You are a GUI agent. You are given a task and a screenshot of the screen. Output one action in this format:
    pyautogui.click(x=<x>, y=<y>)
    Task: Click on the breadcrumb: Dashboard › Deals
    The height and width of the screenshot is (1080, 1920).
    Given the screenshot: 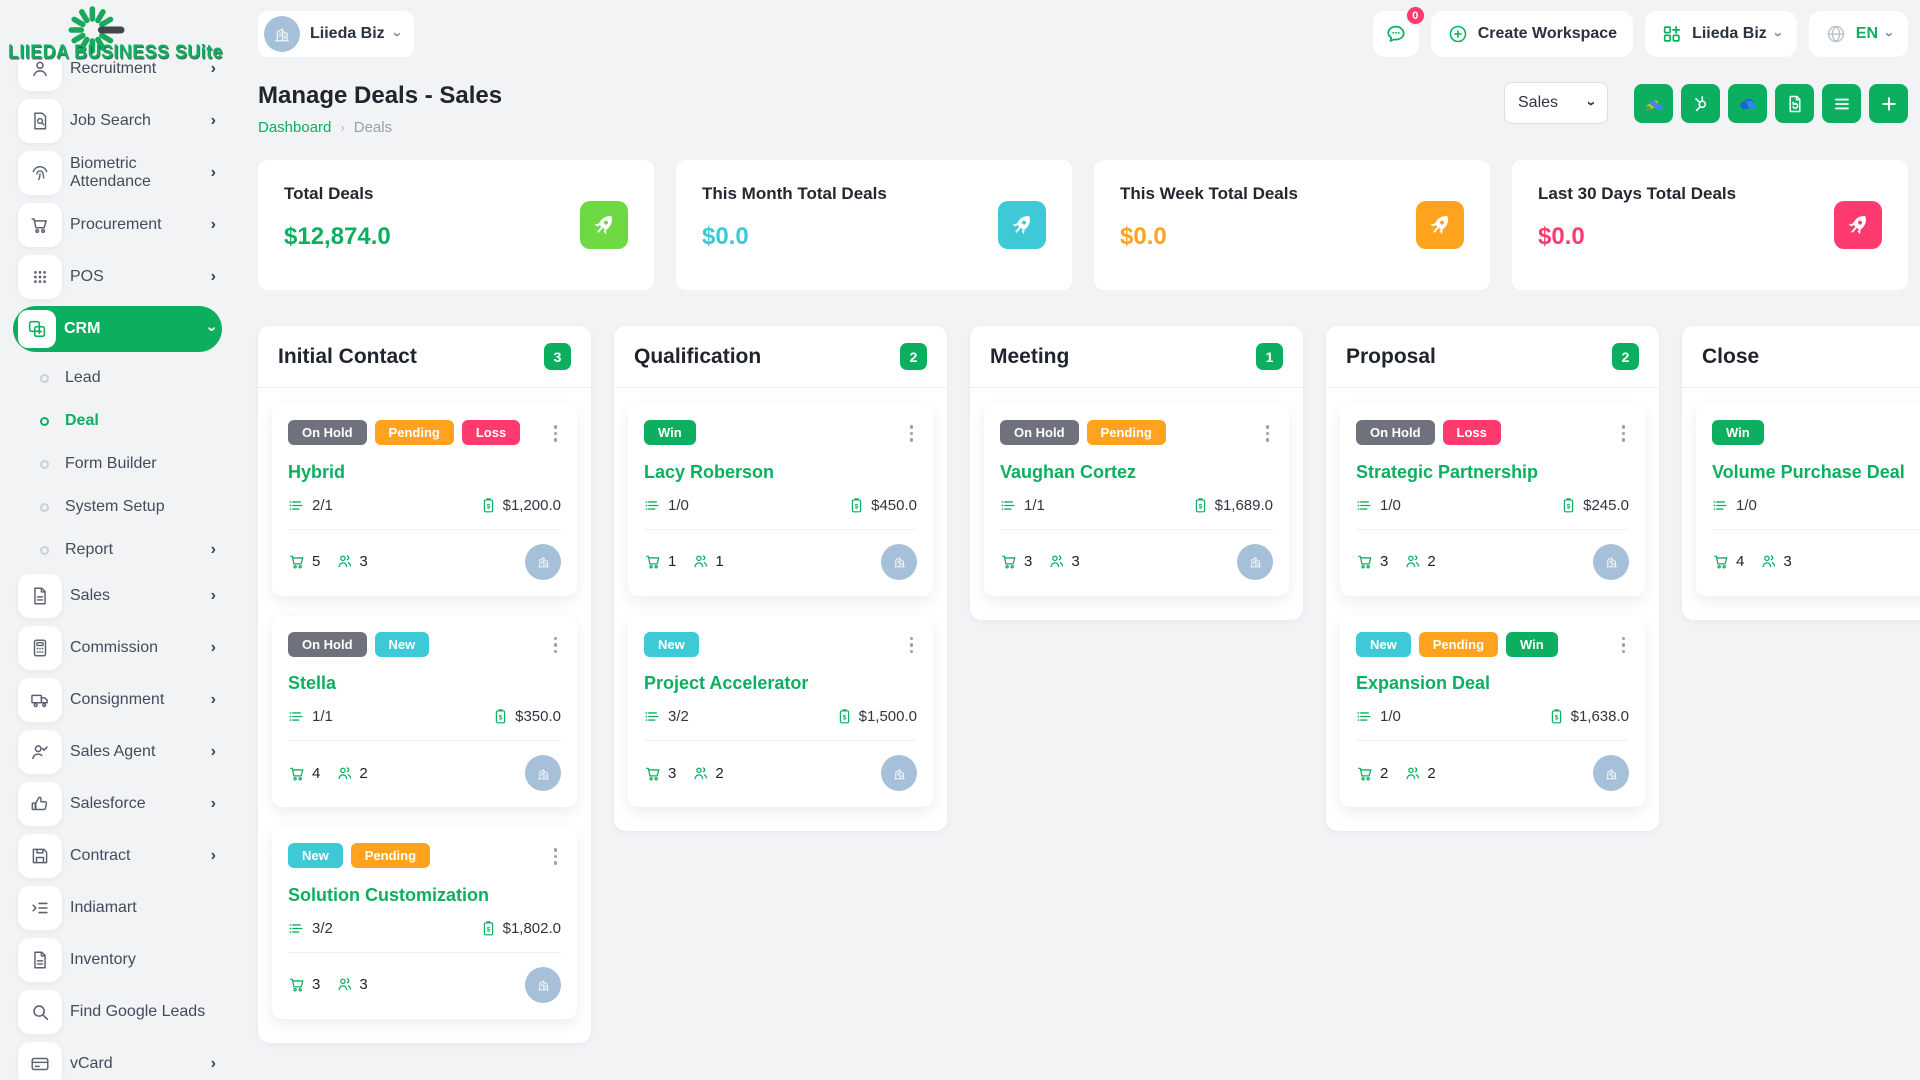 What is the action you would take?
    pyautogui.click(x=380, y=127)
    